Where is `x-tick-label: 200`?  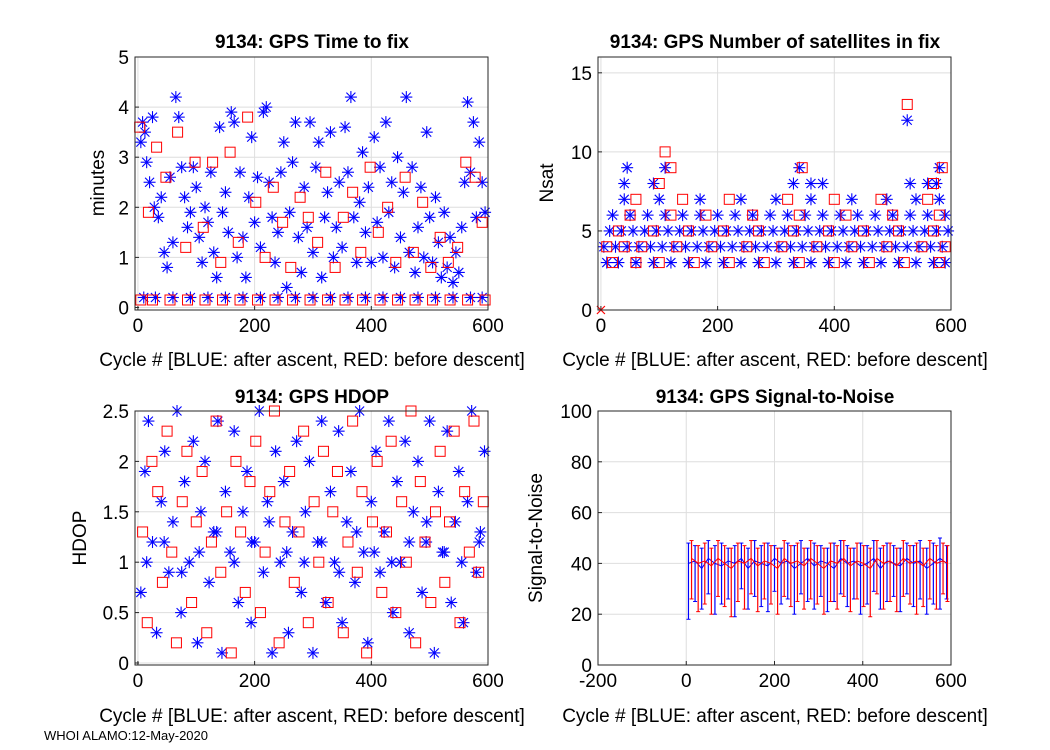 x-tick-label: 200 is located at coordinates (255, 326).